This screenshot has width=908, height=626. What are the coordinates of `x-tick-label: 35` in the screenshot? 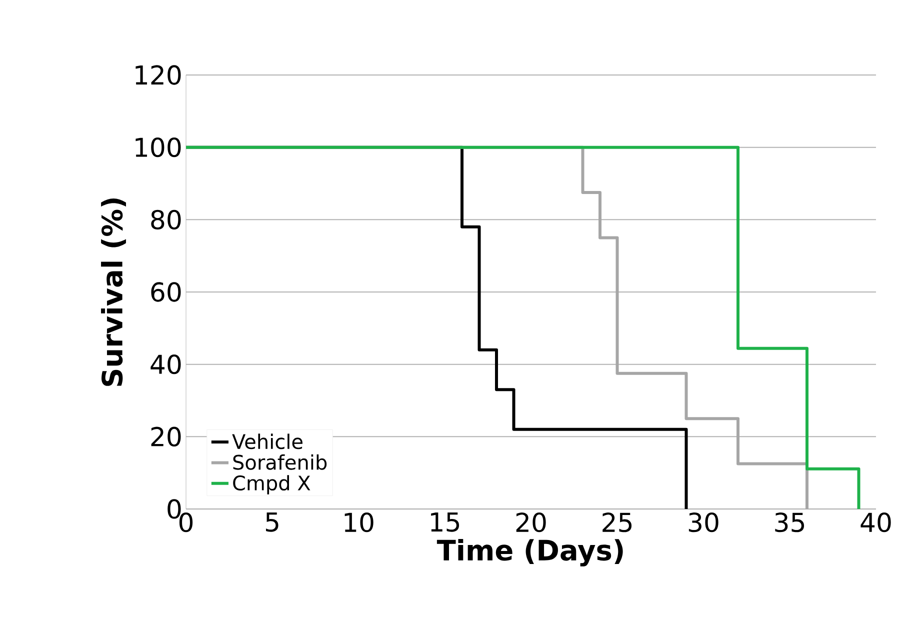 It's located at (789, 522).